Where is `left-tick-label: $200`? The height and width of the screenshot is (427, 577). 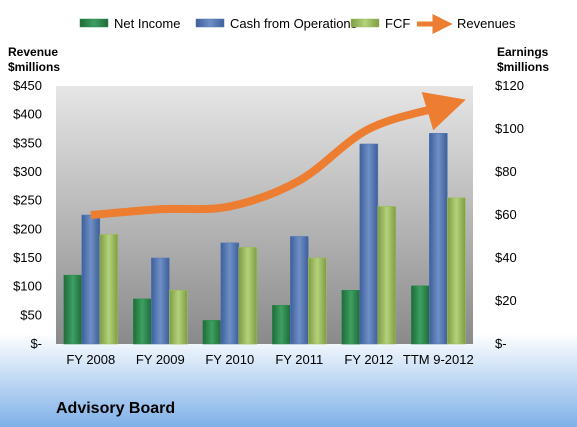 left-tick-label: $200 is located at coordinates (27, 228).